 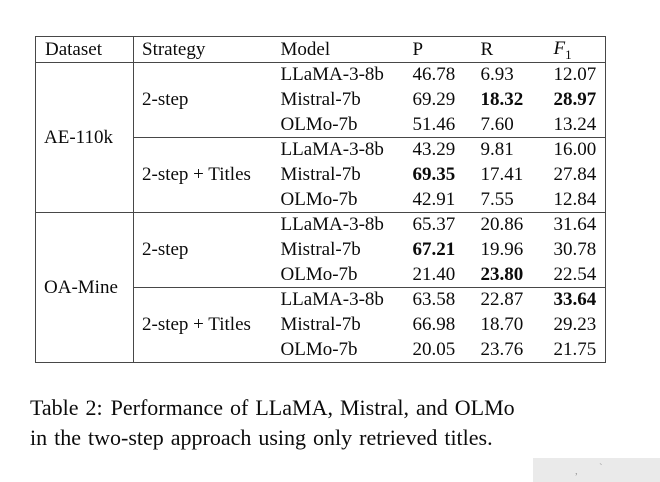 I want to click on col-header-f1: F1, so click(x=575, y=49).